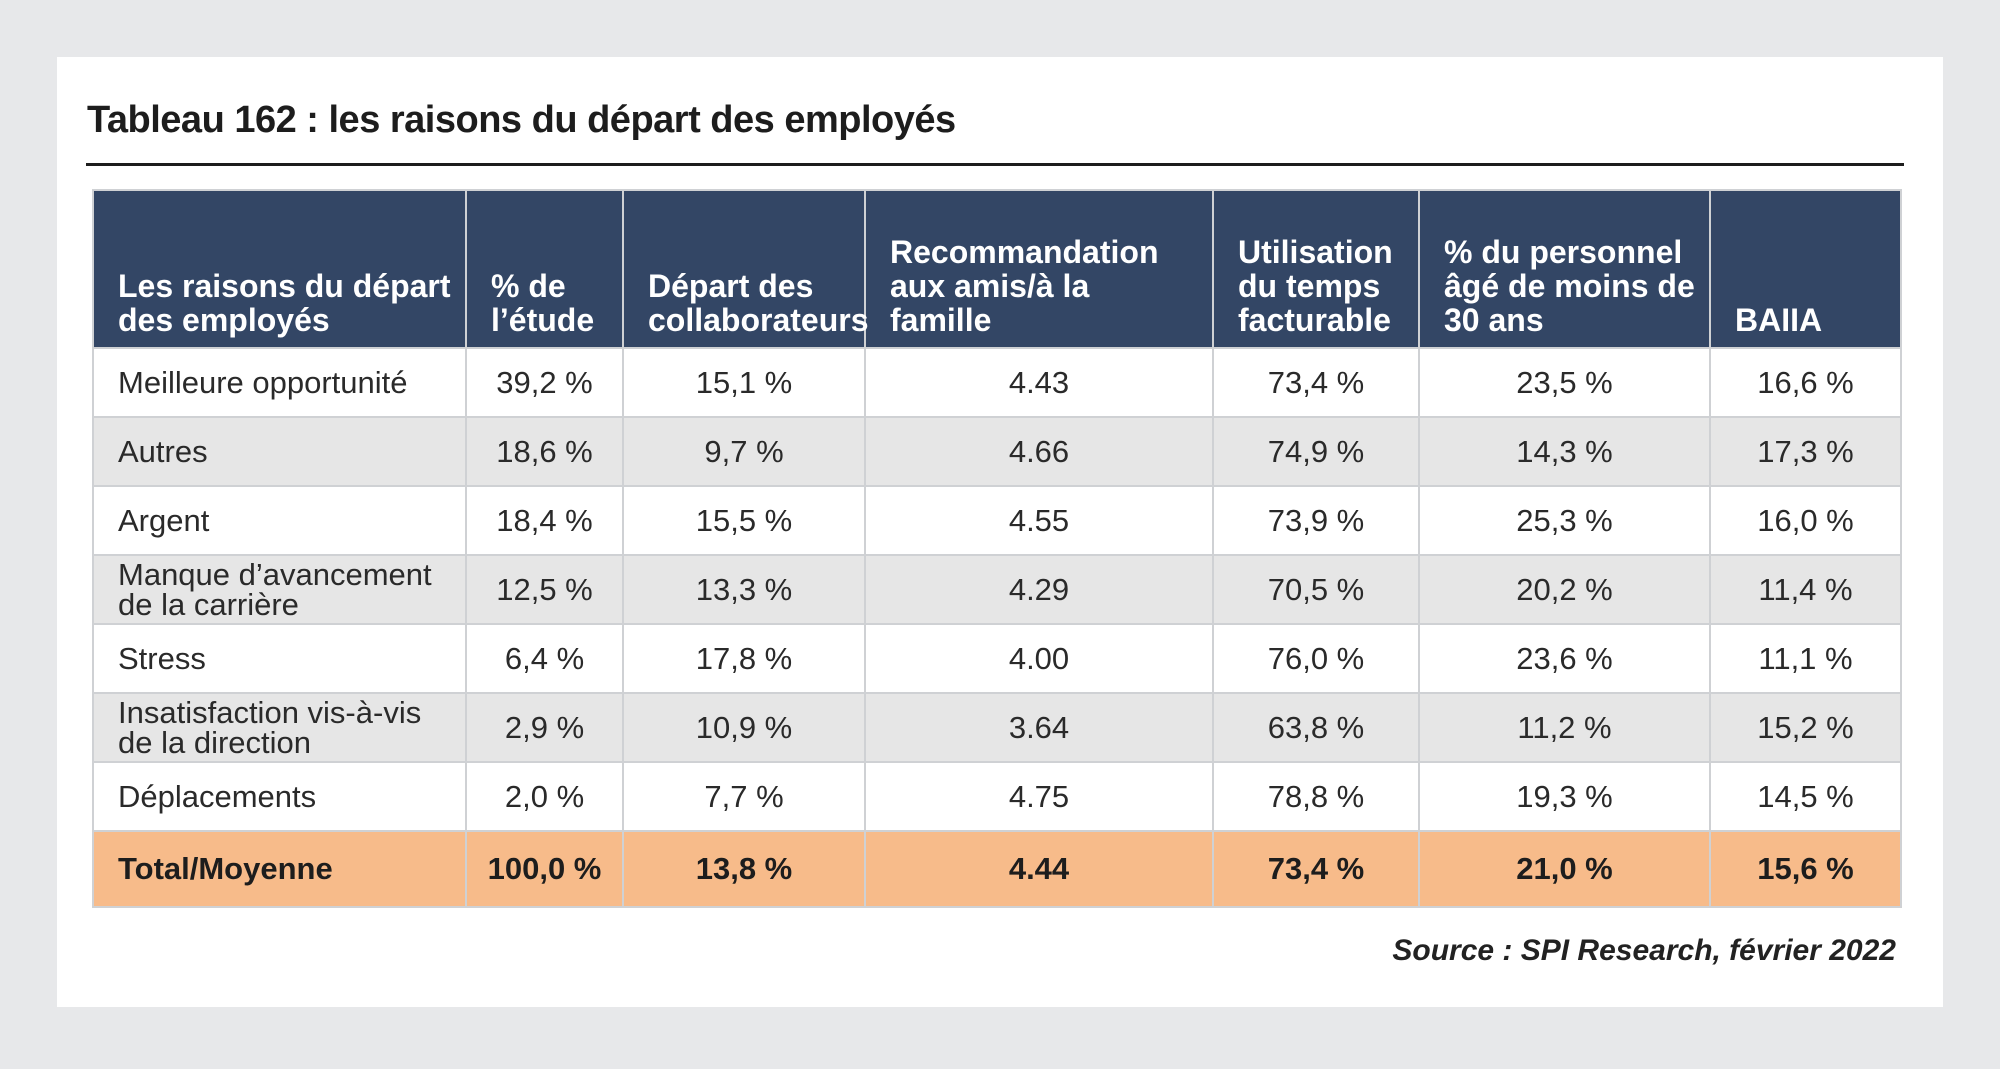  Describe the element at coordinates (1316, 589) in the screenshot. I see `table-cell: 70,5 %` at that location.